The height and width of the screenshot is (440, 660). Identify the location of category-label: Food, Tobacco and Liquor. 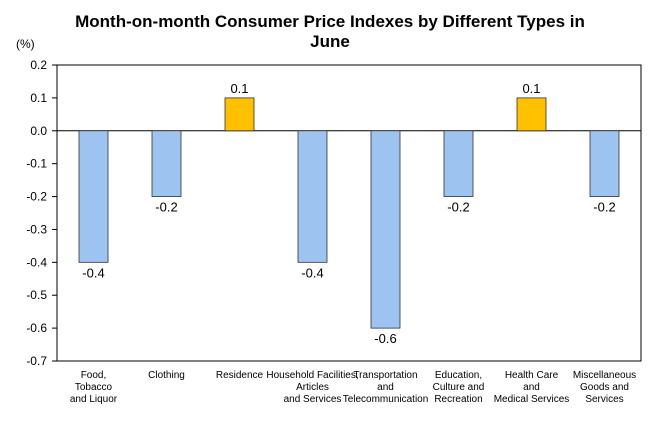
(94, 387).